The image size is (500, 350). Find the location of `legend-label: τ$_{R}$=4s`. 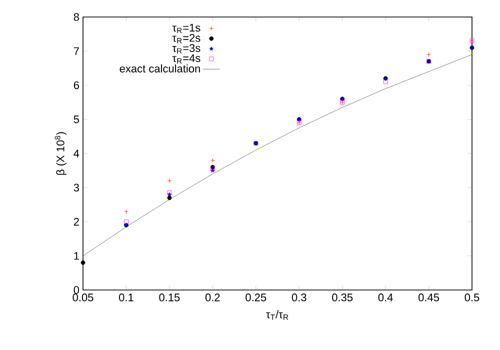

legend-label: τ$_{R}$=4s is located at coordinates (186, 59).